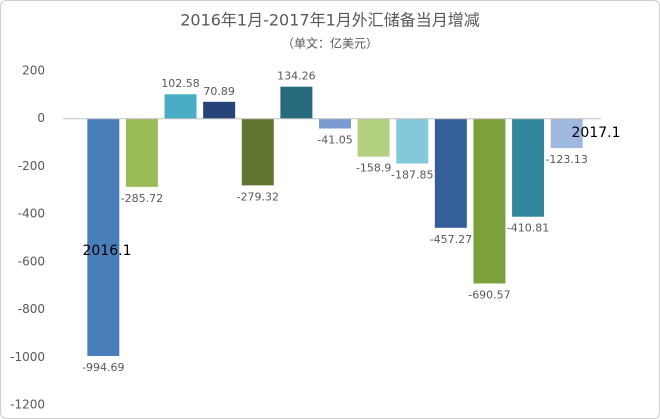 This screenshot has height=419, width=660. I want to click on value-label: 70.89, so click(219, 91).